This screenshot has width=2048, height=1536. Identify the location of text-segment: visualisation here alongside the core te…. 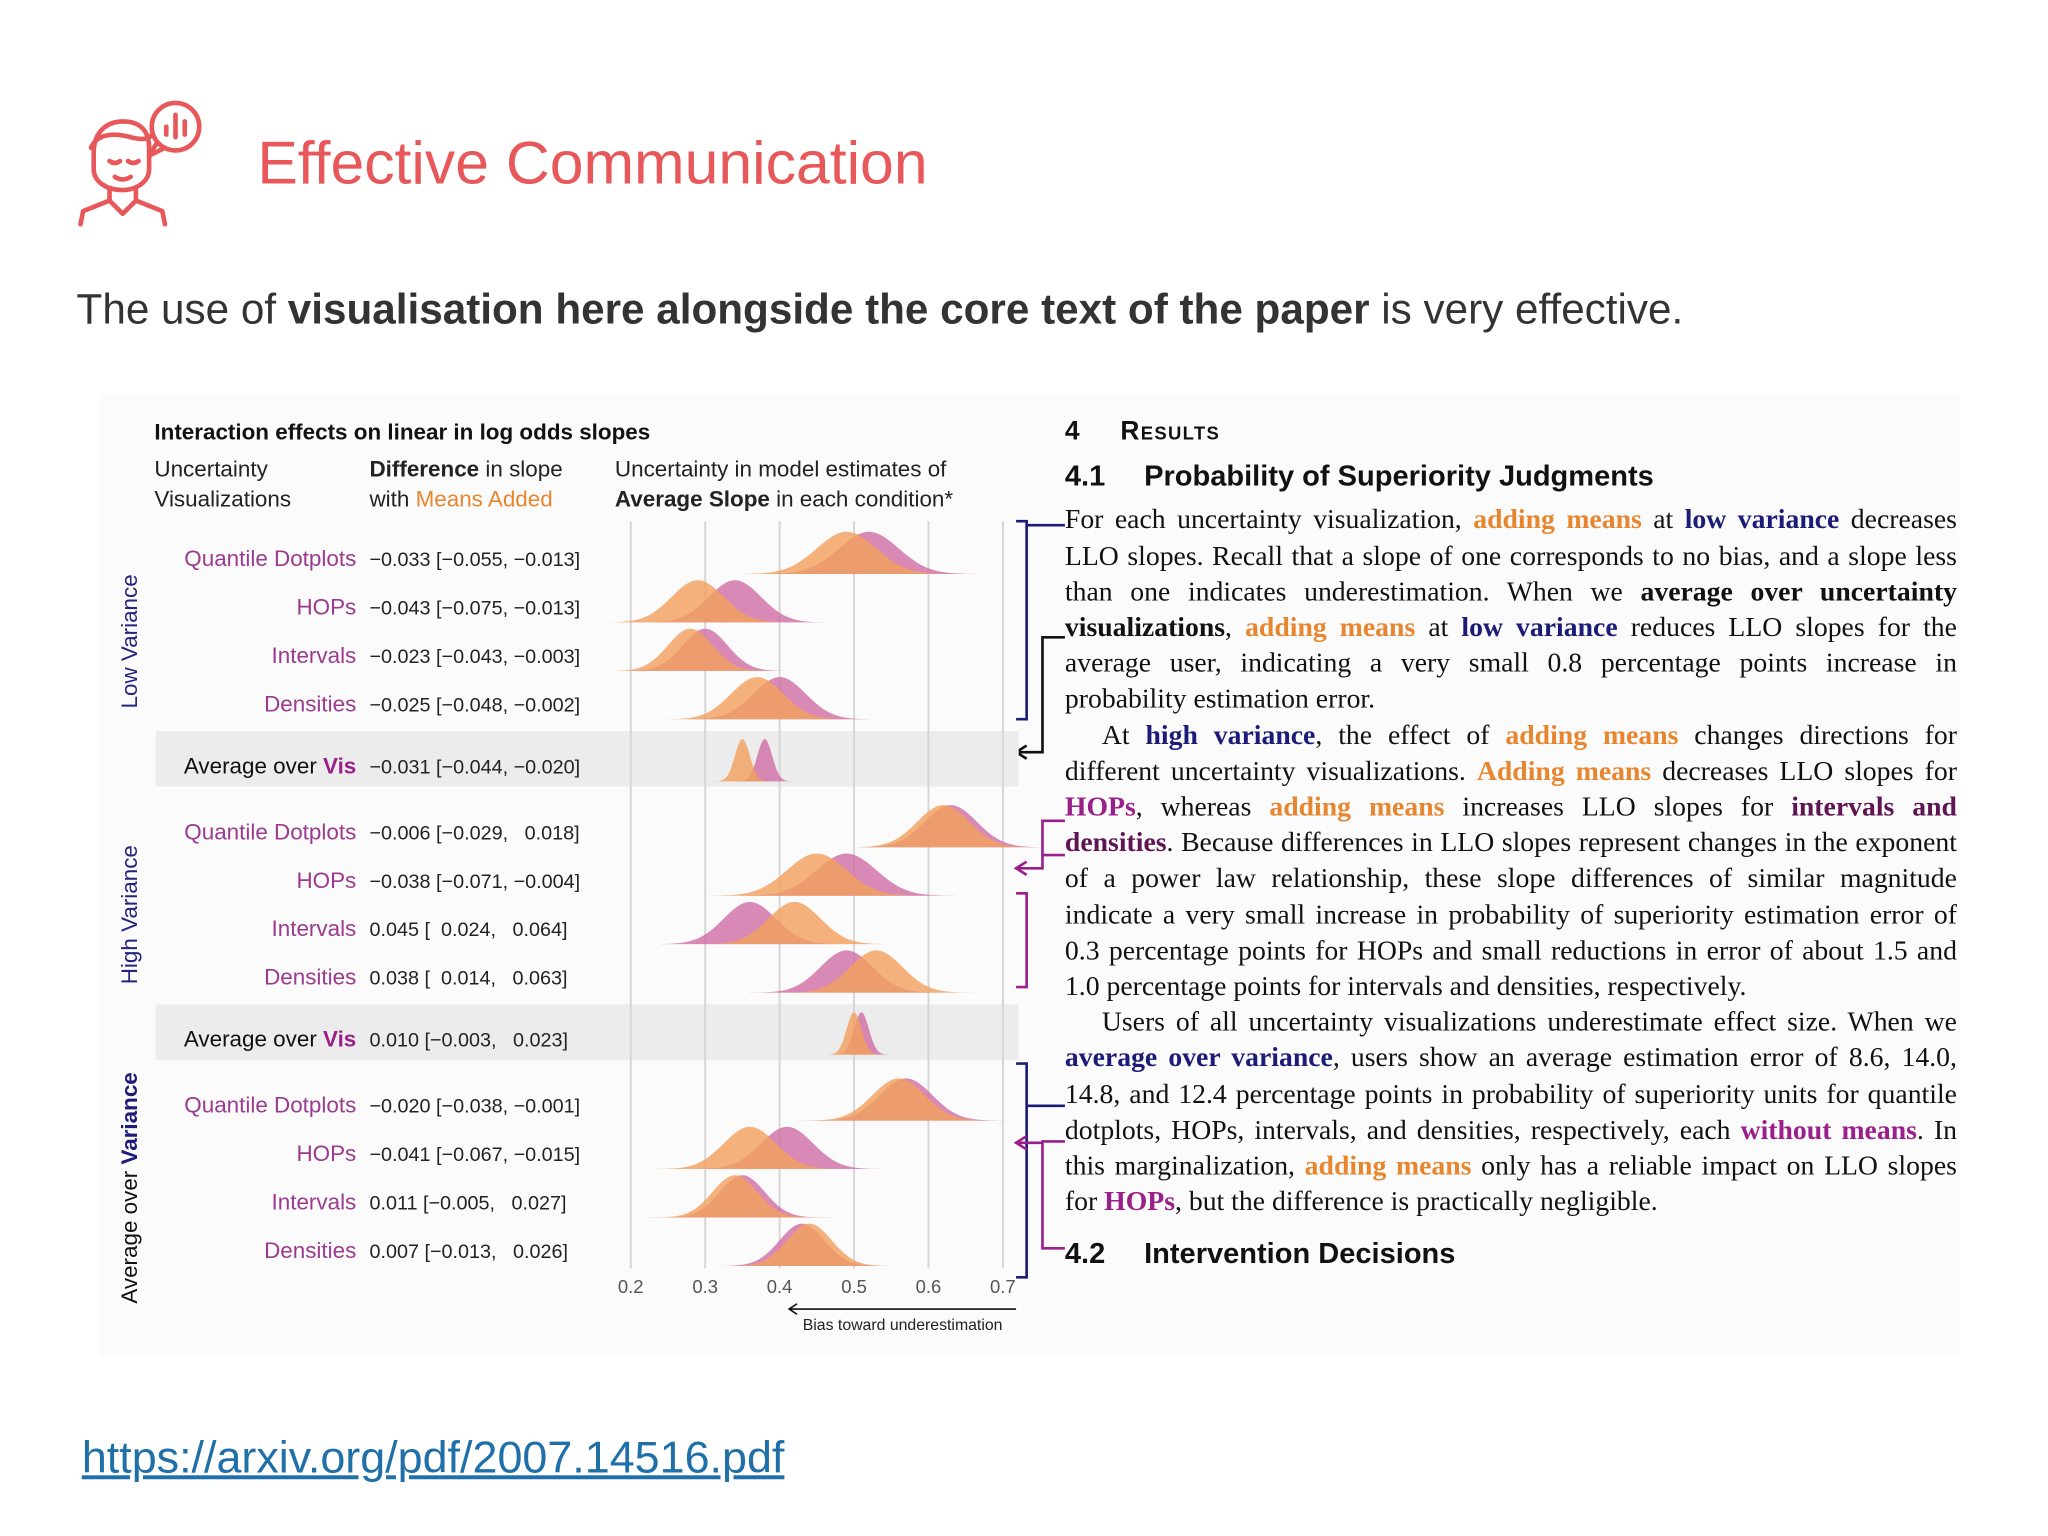
(828, 309).